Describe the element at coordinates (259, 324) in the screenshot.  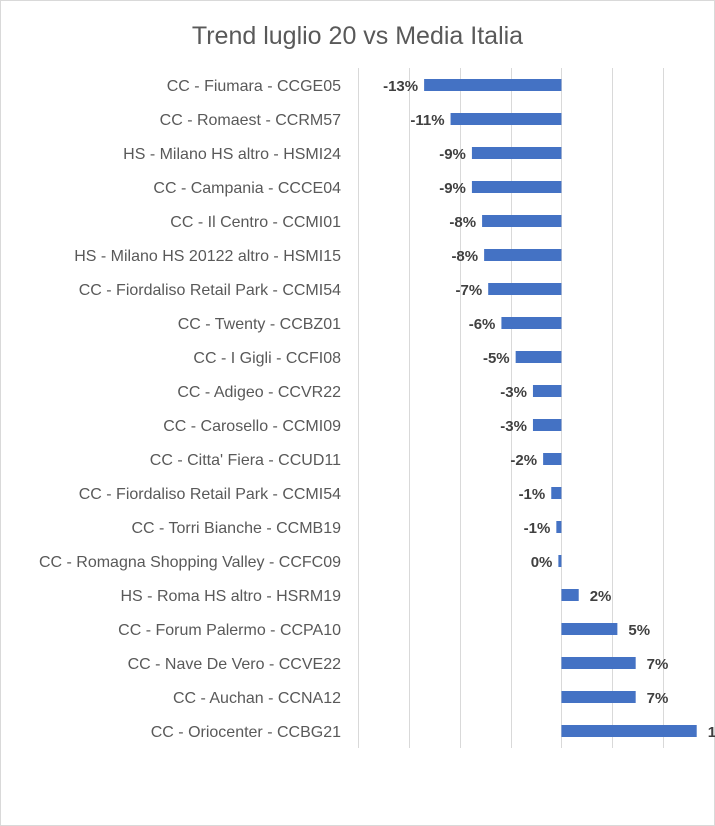
I see `category-label: CC - Twenty - CCBZ01` at that location.